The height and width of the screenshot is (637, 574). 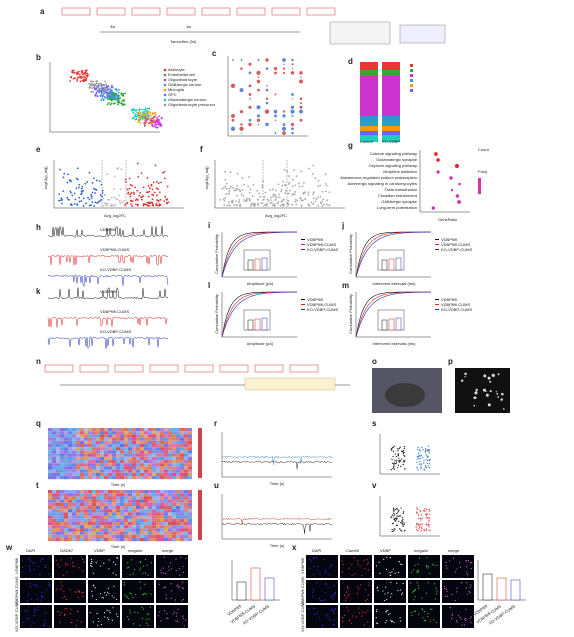 I want to click on label: w, so click(x=9, y=547).